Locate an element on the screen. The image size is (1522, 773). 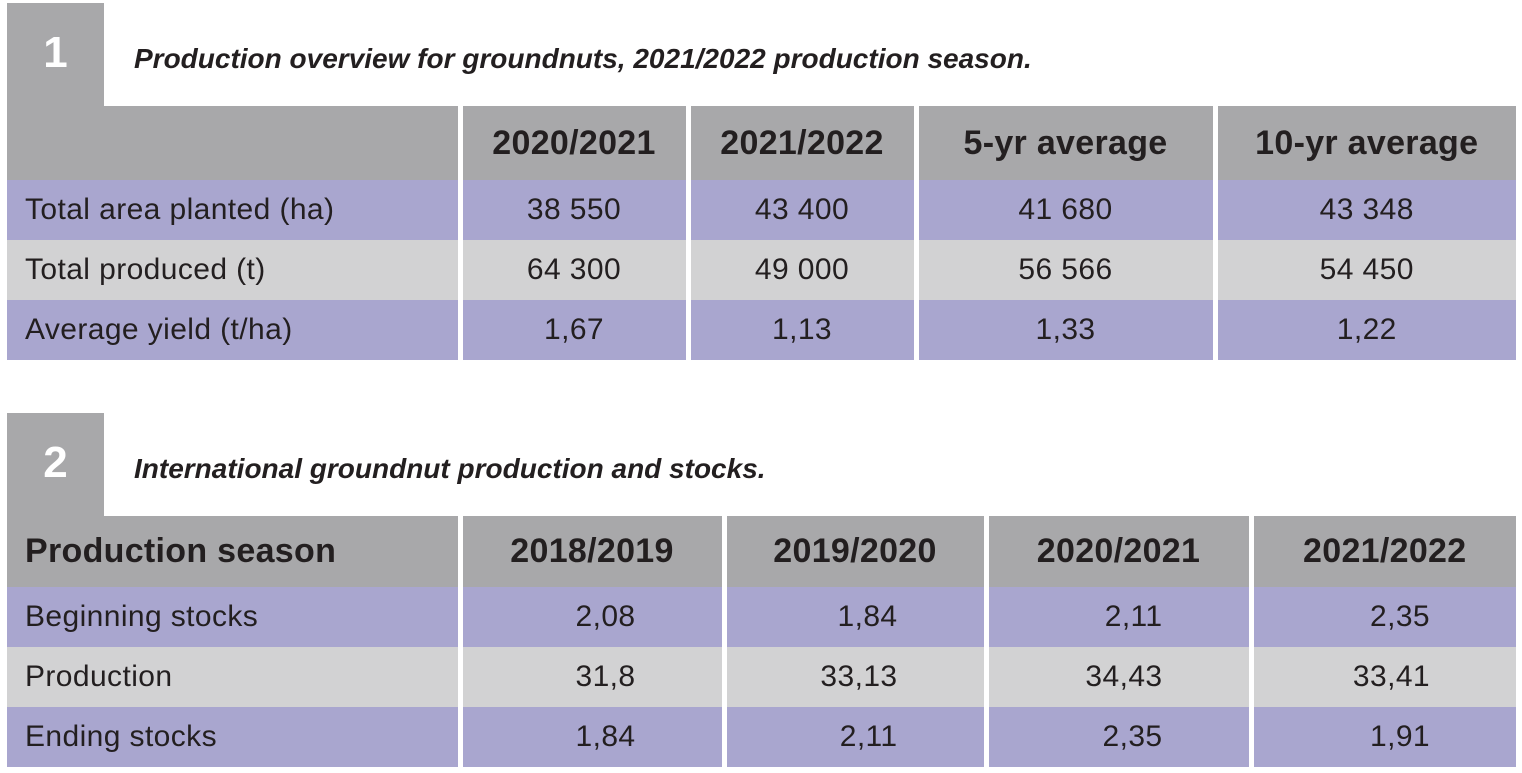
row-label: Total area planted (ha) is located at coordinates (233, 210).